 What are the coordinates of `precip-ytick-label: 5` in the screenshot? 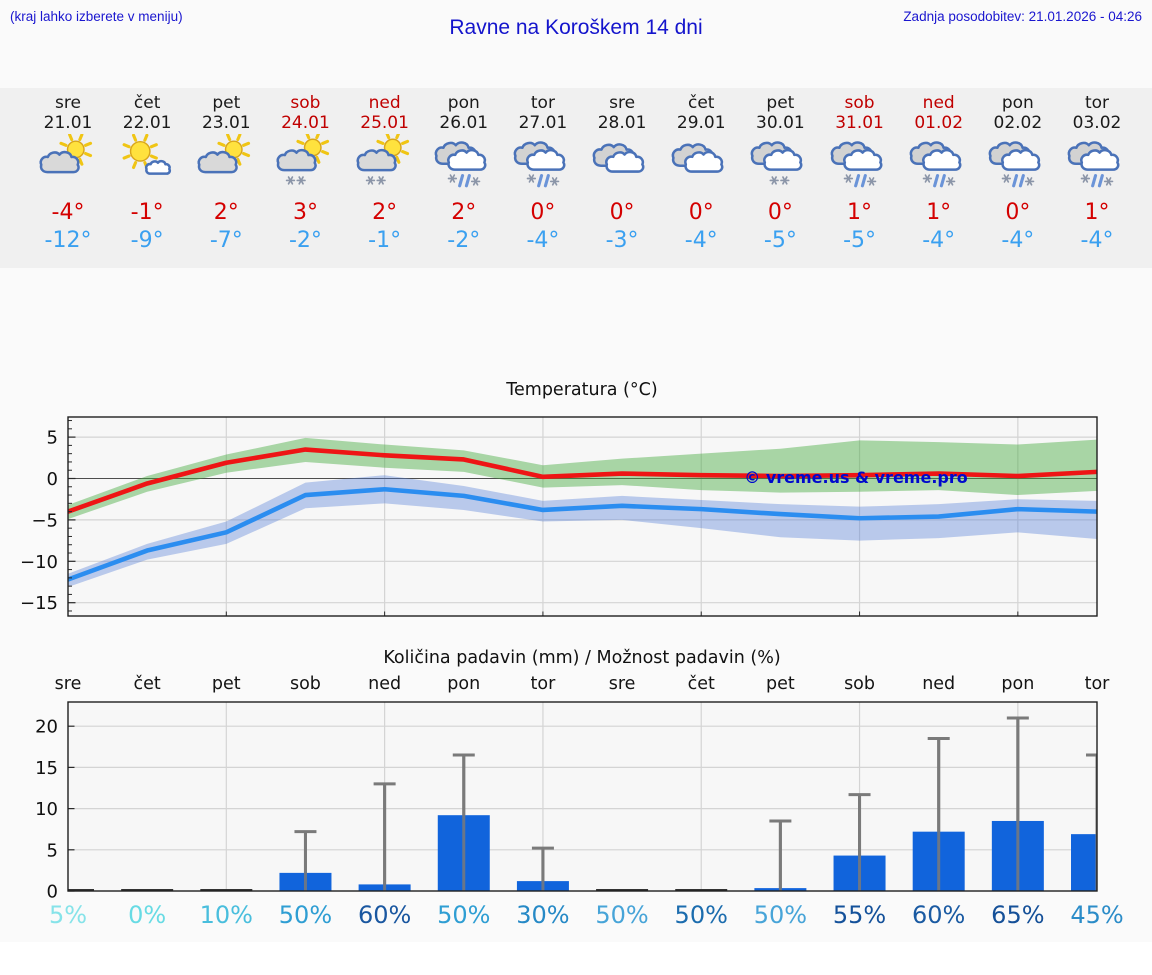 It's located at (52, 850).